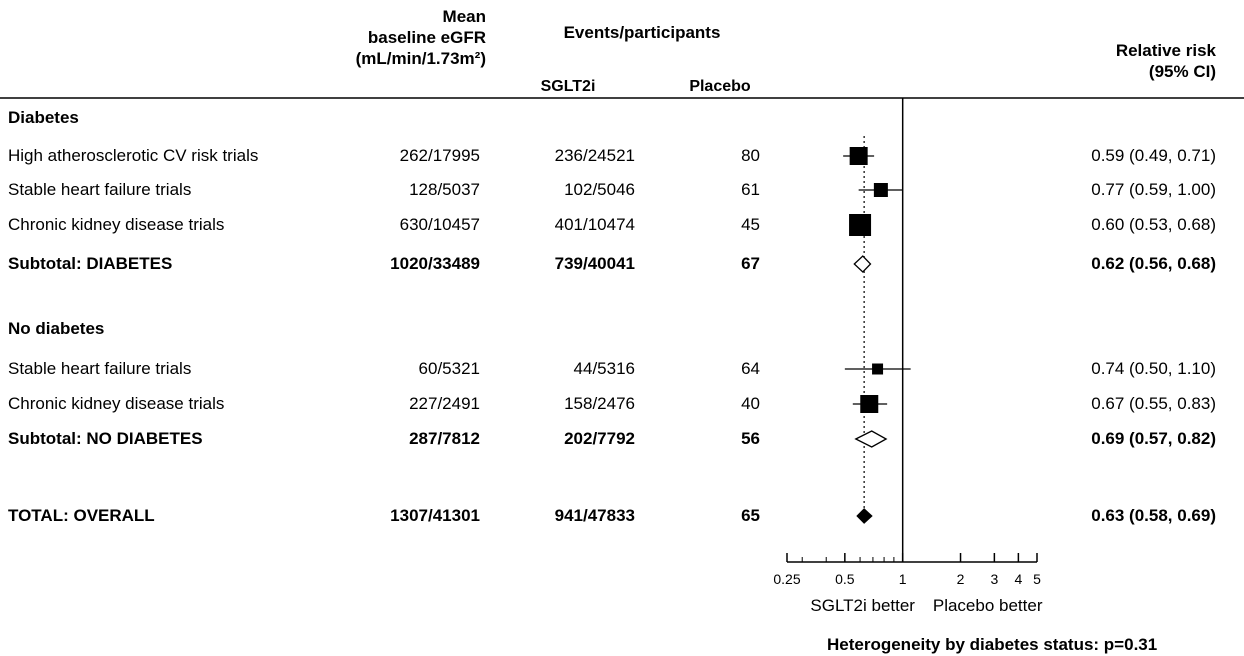  Describe the element at coordinates (992, 644) in the screenshot. I see `heterogeneity-footnote: Heterogeneity by diabetes status: p=0.31` at that location.